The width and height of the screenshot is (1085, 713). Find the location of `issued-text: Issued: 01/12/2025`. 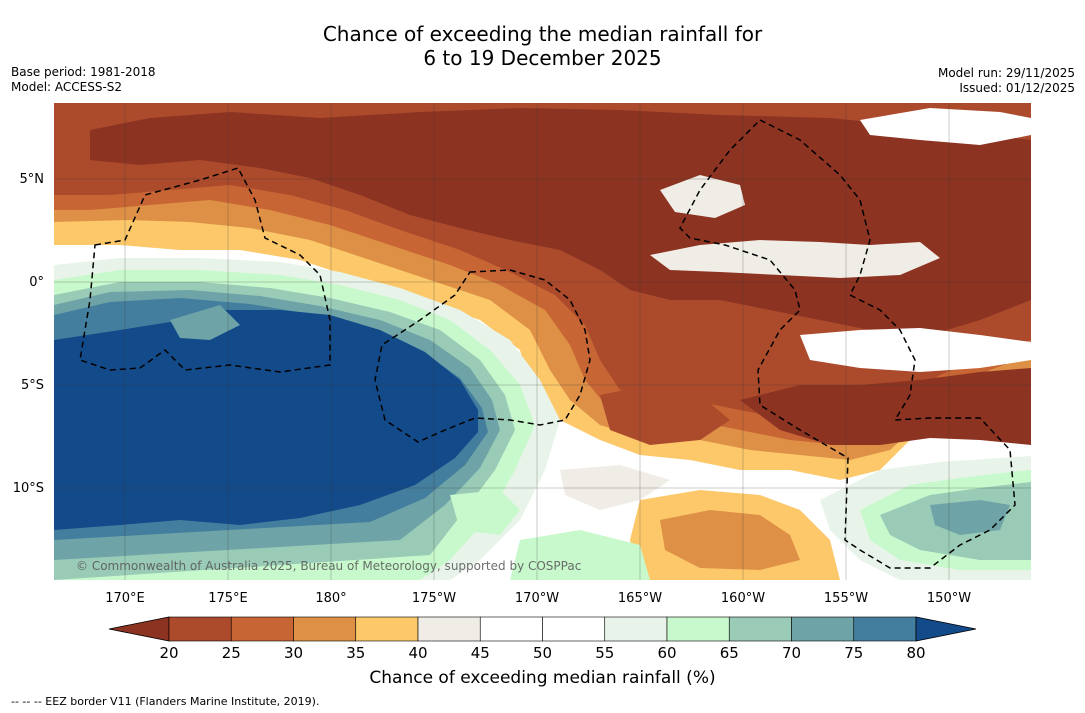

issued-text: Issued: 01/12/2025 is located at coordinates (1017, 88).